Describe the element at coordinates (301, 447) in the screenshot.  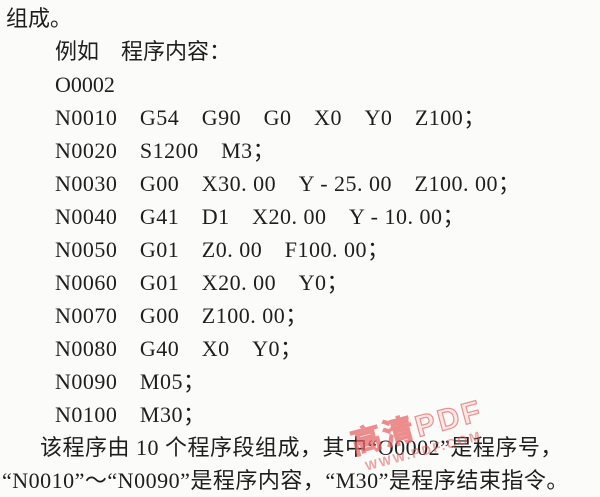
I see `closing-paragraph-line-1: 该程序由 10 个程序段组成，其中“O0002”是程序号，` at that location.